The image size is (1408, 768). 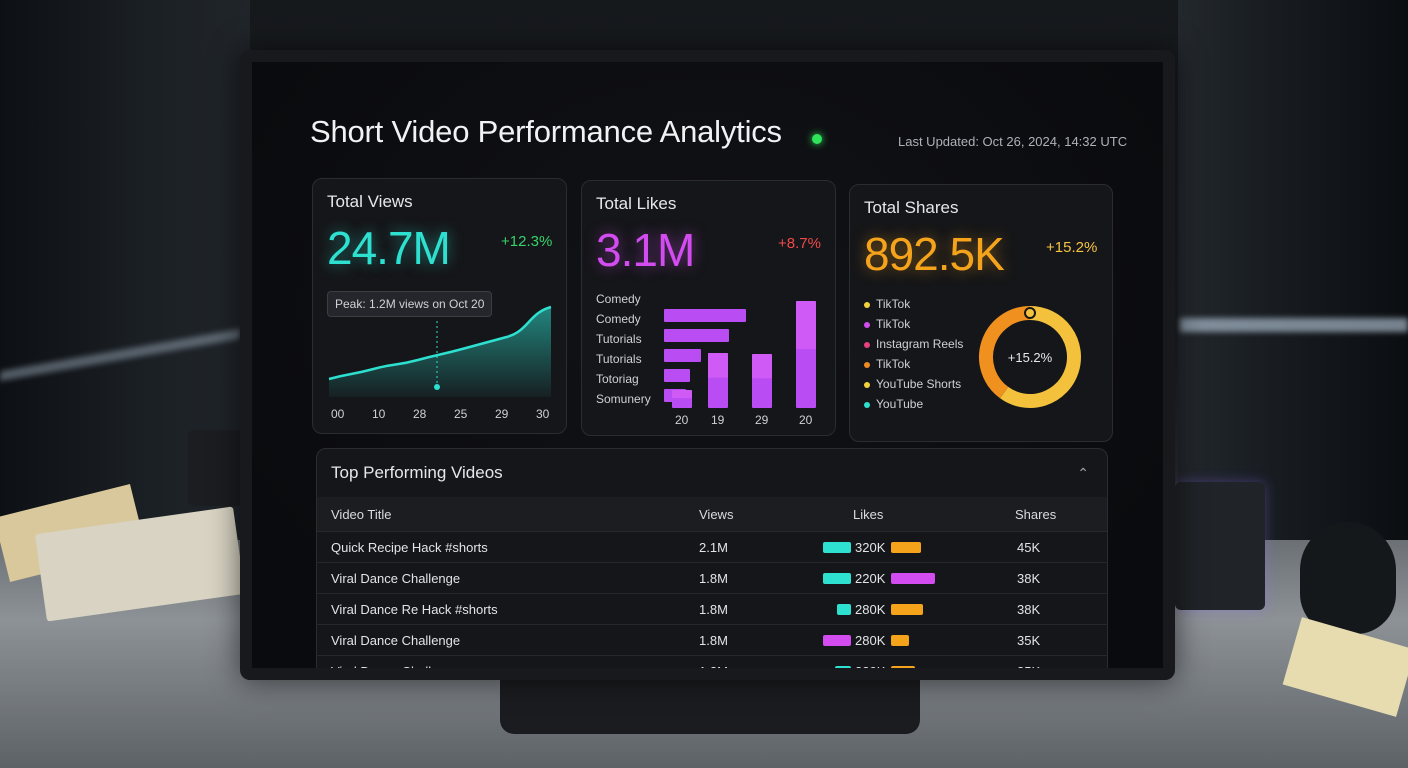 What do you see at coordinates (868, 514) in the screenshot?
I see `column-header-likes: Likes` at bounding box center [868, 514].